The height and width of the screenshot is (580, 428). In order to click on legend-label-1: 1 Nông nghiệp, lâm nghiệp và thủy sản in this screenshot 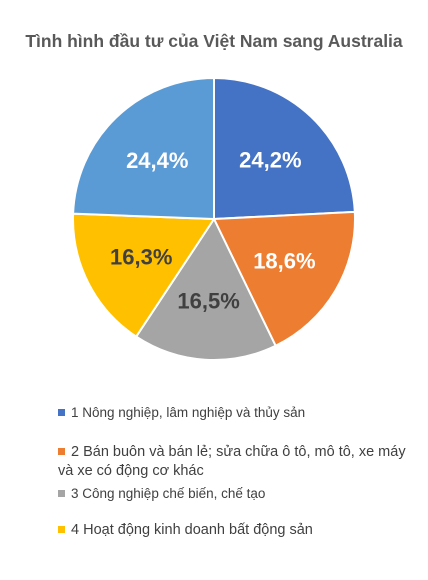, I will do `click(188, 412)`.